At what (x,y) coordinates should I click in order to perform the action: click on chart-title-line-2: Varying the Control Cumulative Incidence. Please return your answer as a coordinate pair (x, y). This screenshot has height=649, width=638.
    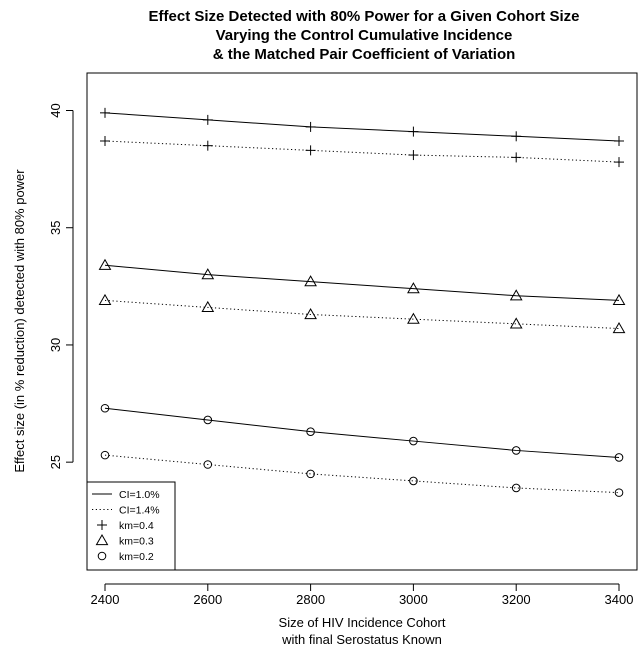
    Looking at the image, I should click on (364, 35).